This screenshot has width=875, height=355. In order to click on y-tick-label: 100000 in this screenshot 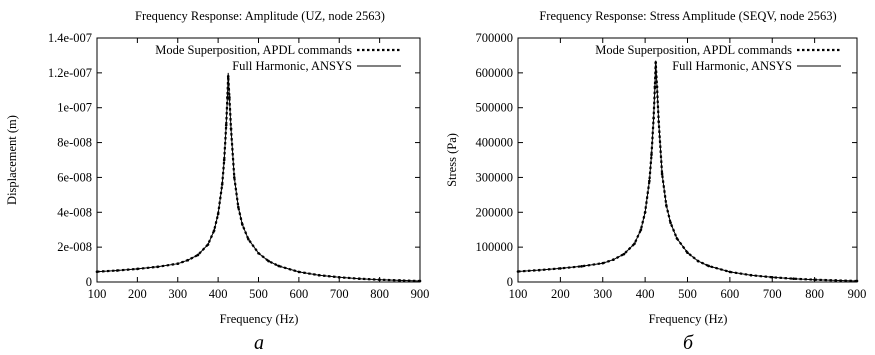, I will do `click(495, 247)`.